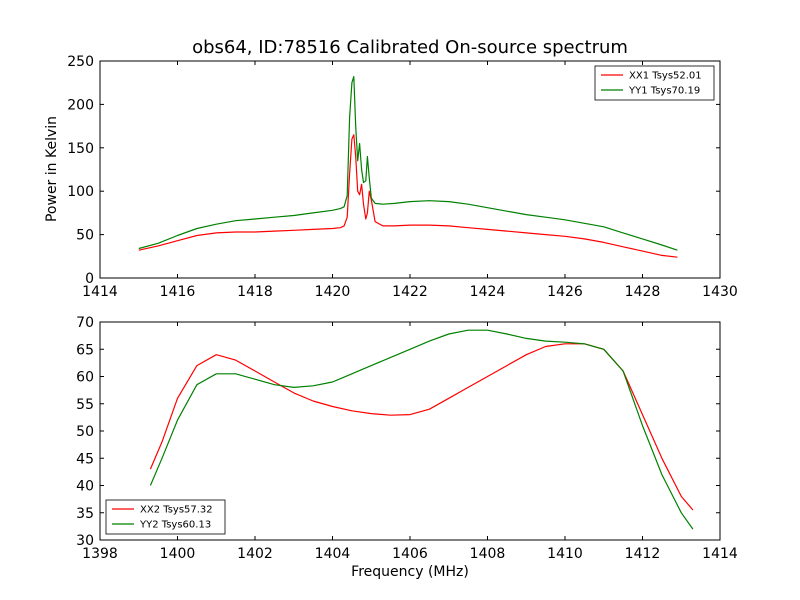  Describe the element at coordinates (85, 487) in the screenshot. I see `y-tick-label-1-2: 40` at that location.